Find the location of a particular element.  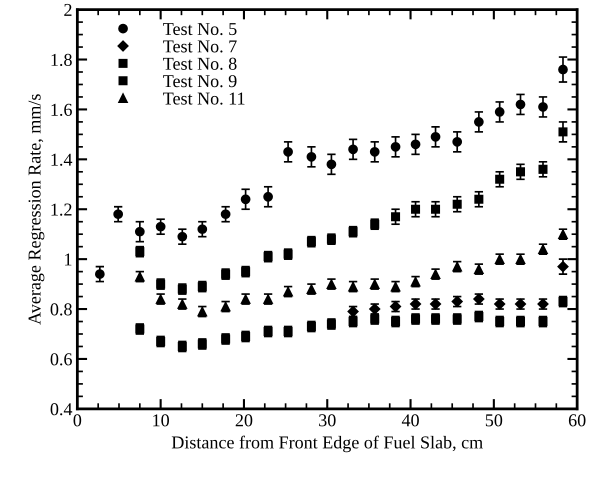

x-tick-label: 20 is located at coordinates (244, 420).